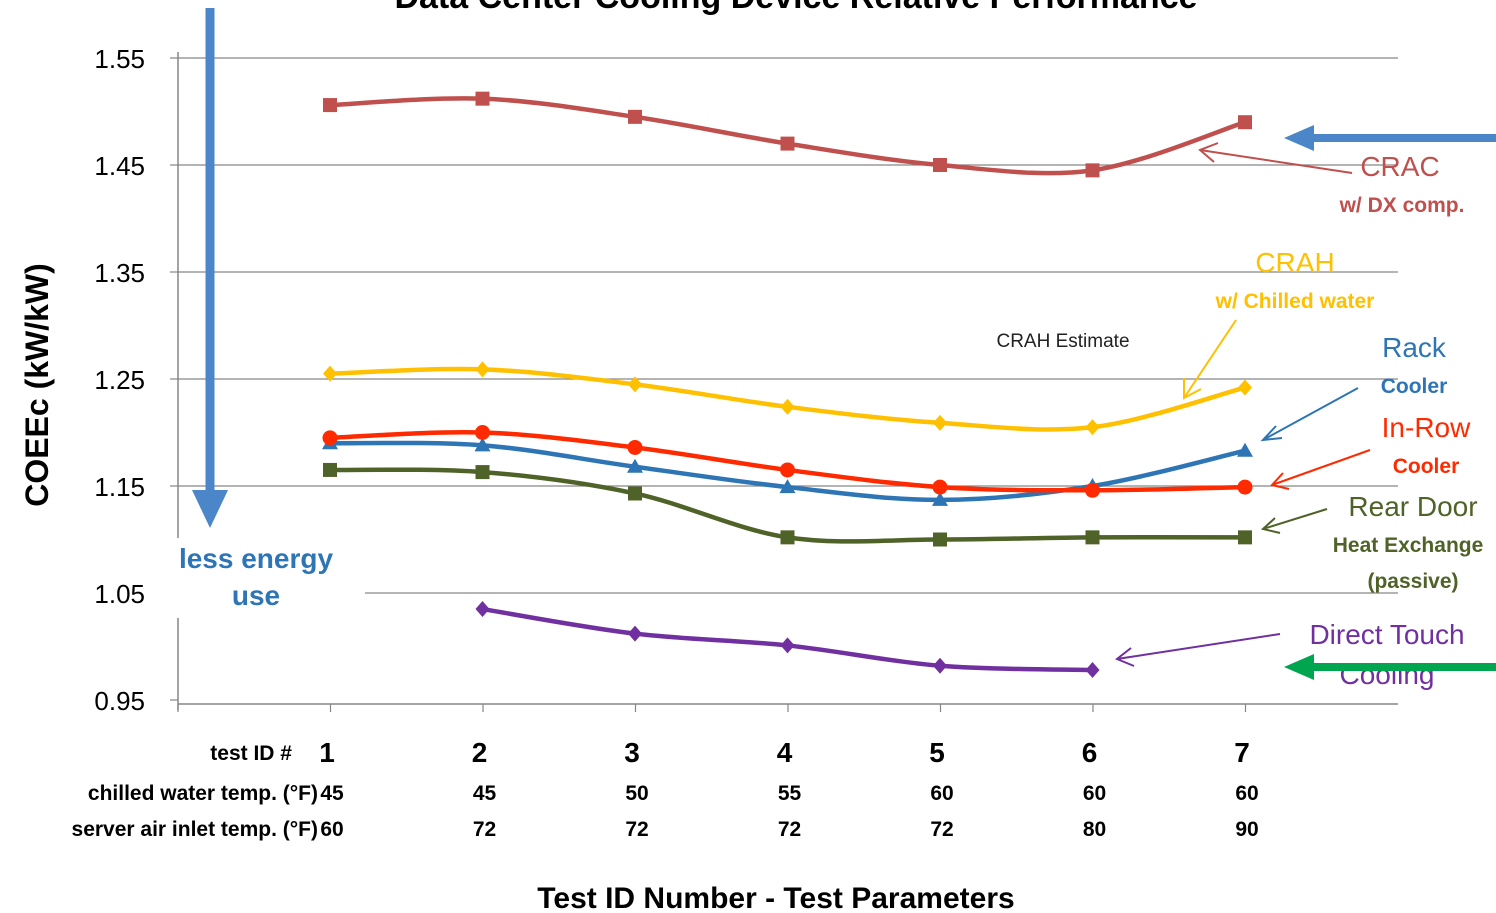 Image resolution: width=1496 pixels, height=913 pixels. What do you see at coordinates (1242, 752) in the screenshot?
I see `param-value: 7` at bounding box center [1242, 752].